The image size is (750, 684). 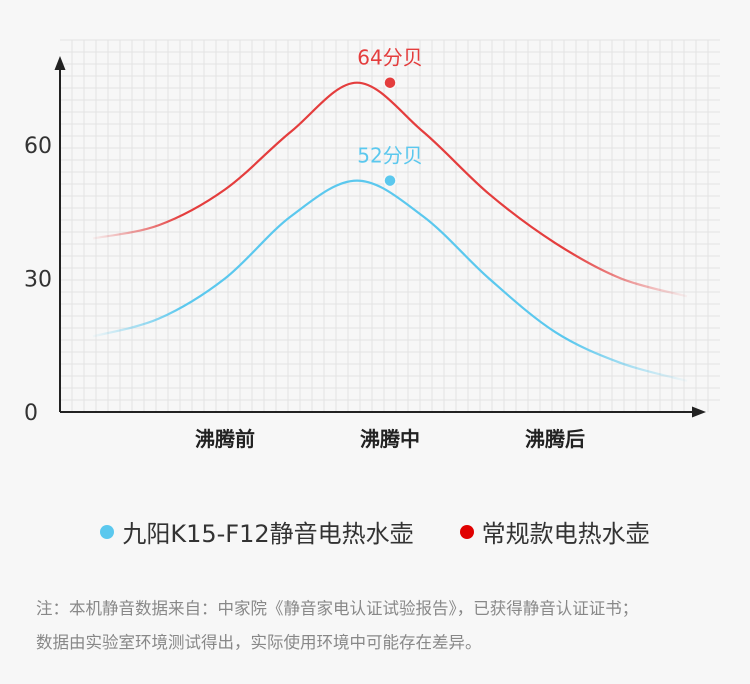 What do you see at coordinates (466, 531) in the screenshot?
I see `legend-dot-regular` at bounding box center [466, 531].